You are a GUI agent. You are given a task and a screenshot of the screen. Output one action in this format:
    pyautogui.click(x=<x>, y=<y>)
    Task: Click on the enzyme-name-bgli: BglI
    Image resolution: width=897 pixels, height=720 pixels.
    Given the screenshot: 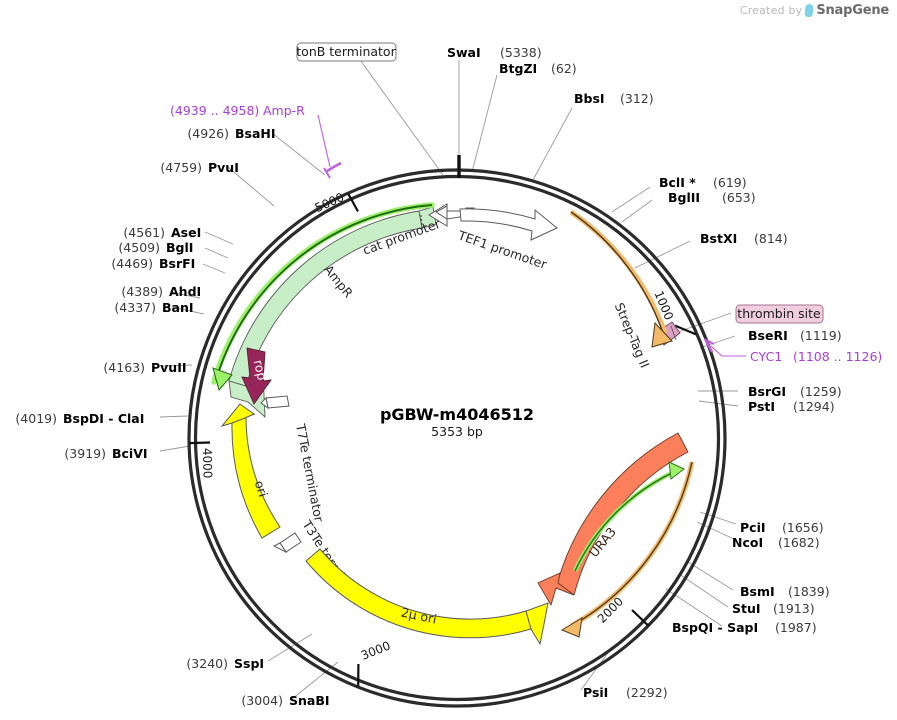 What is the action you would take?
    pyautogui.click(x=179, y=247)
    